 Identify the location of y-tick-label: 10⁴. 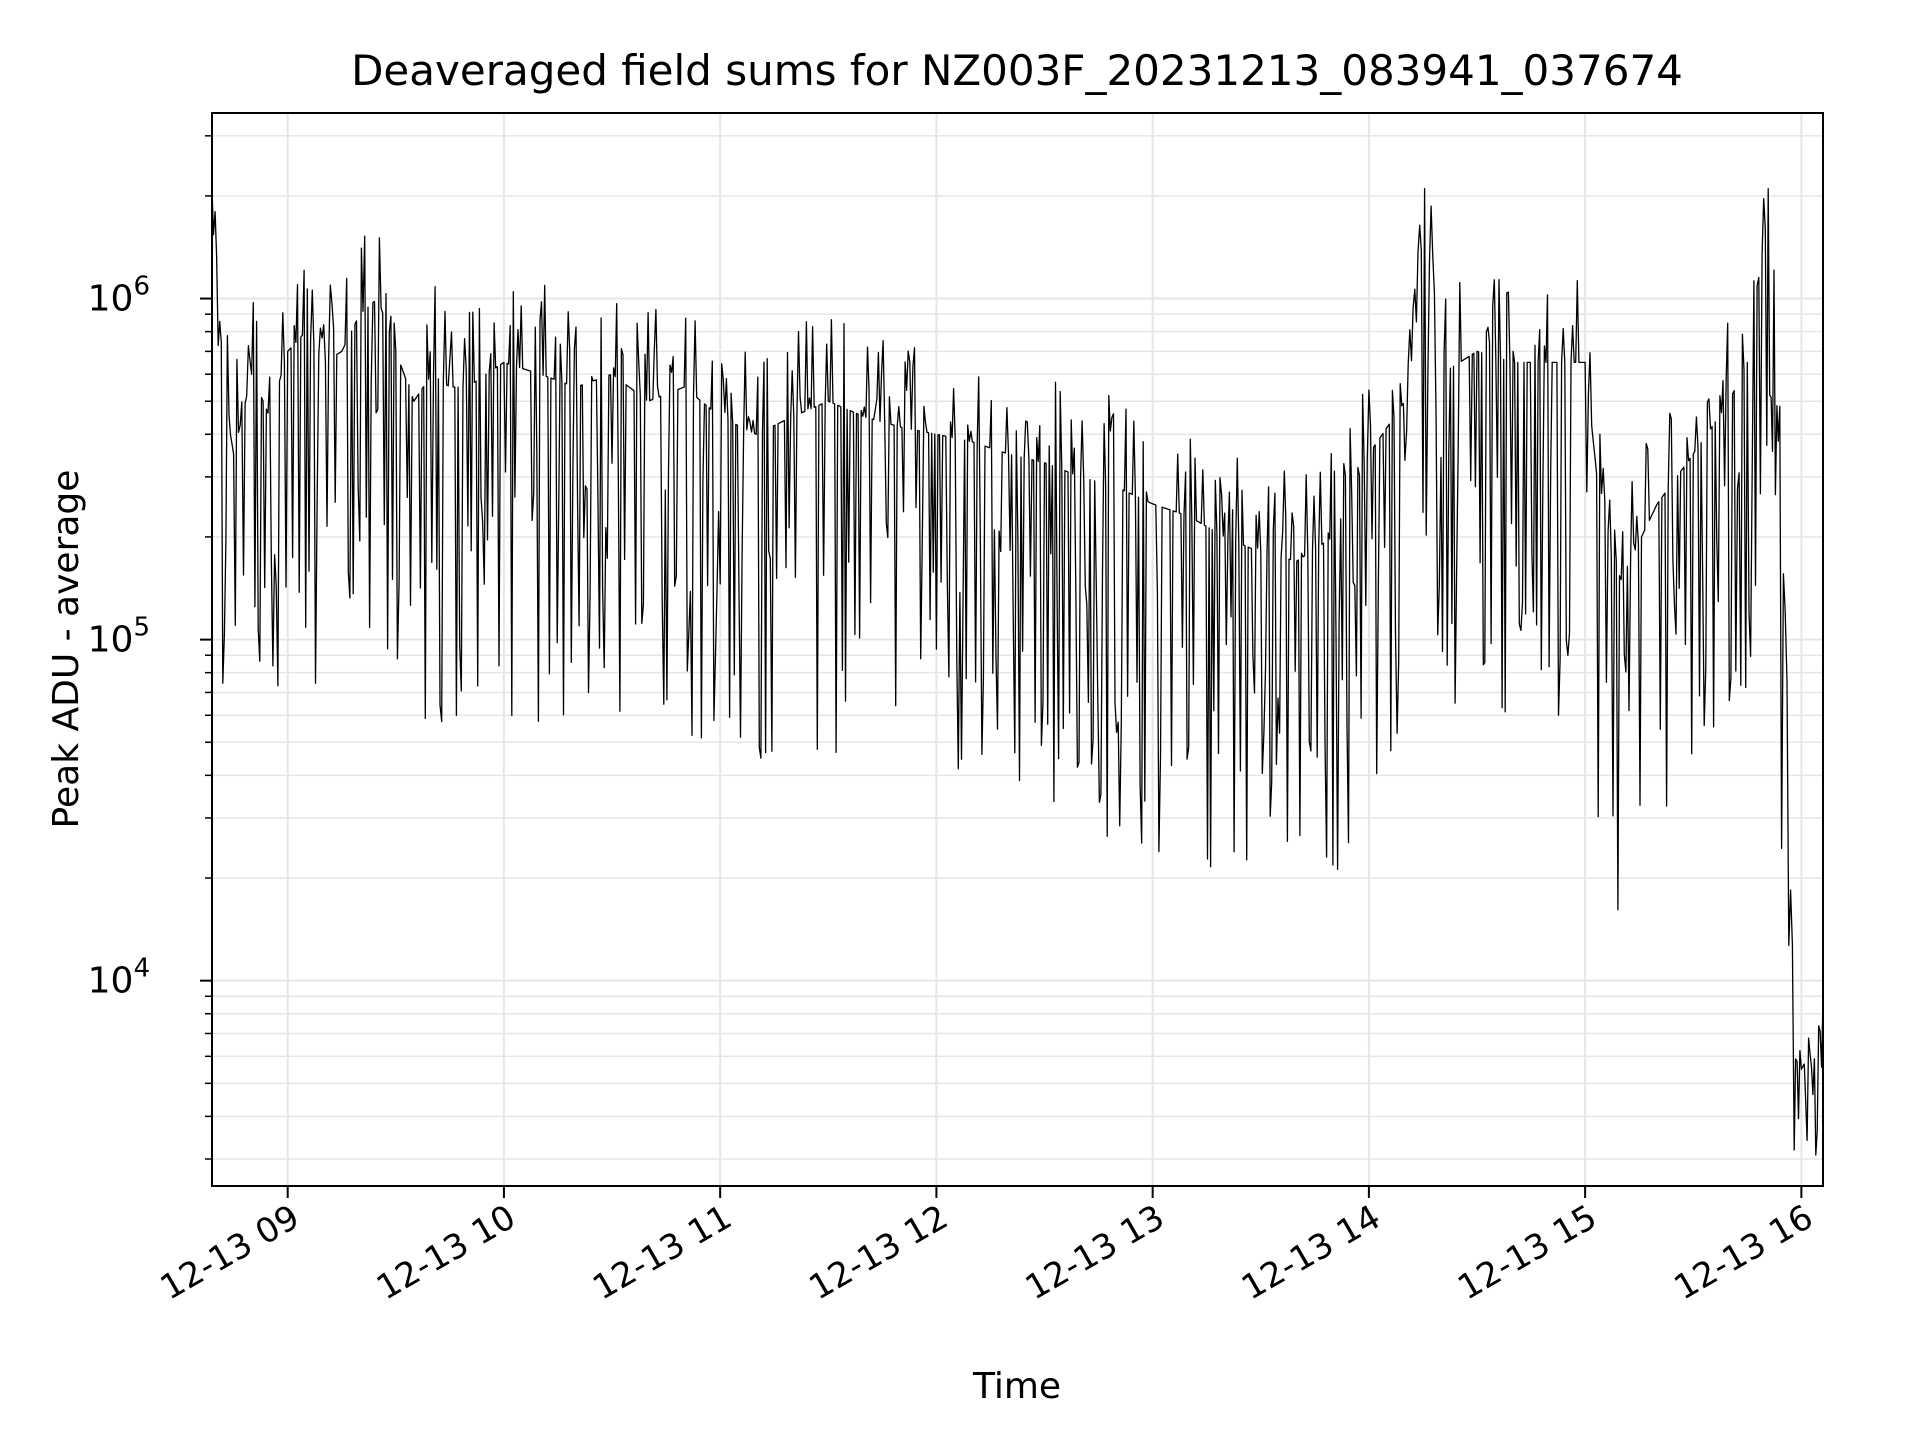
(119, 978).